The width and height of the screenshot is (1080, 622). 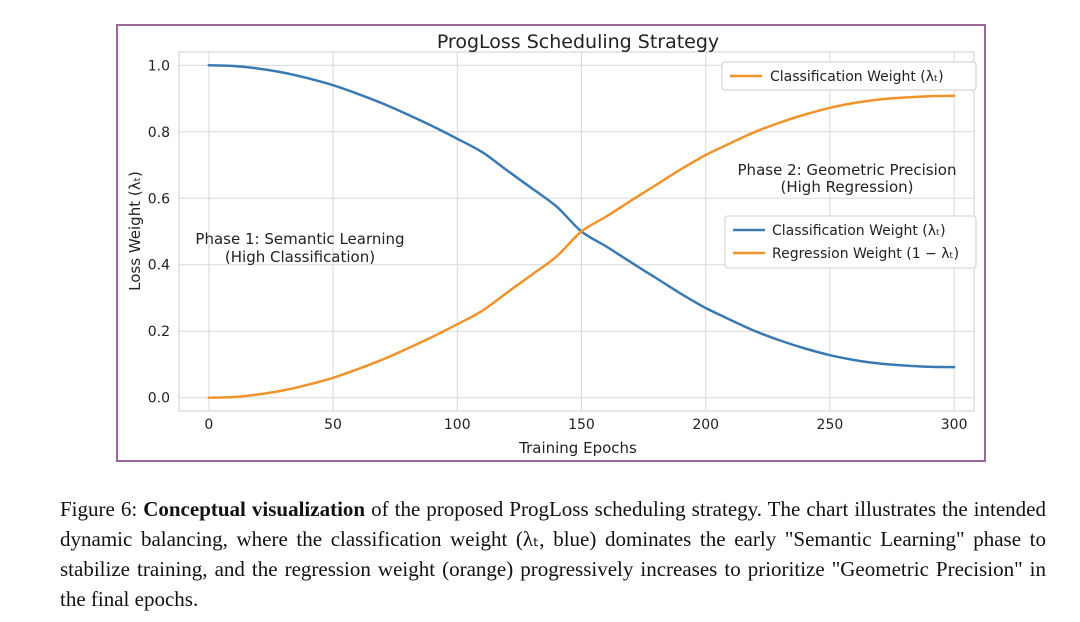 I want to click on y-axis-label: Loss Weight (λₜ), so click(x=135, y=231).